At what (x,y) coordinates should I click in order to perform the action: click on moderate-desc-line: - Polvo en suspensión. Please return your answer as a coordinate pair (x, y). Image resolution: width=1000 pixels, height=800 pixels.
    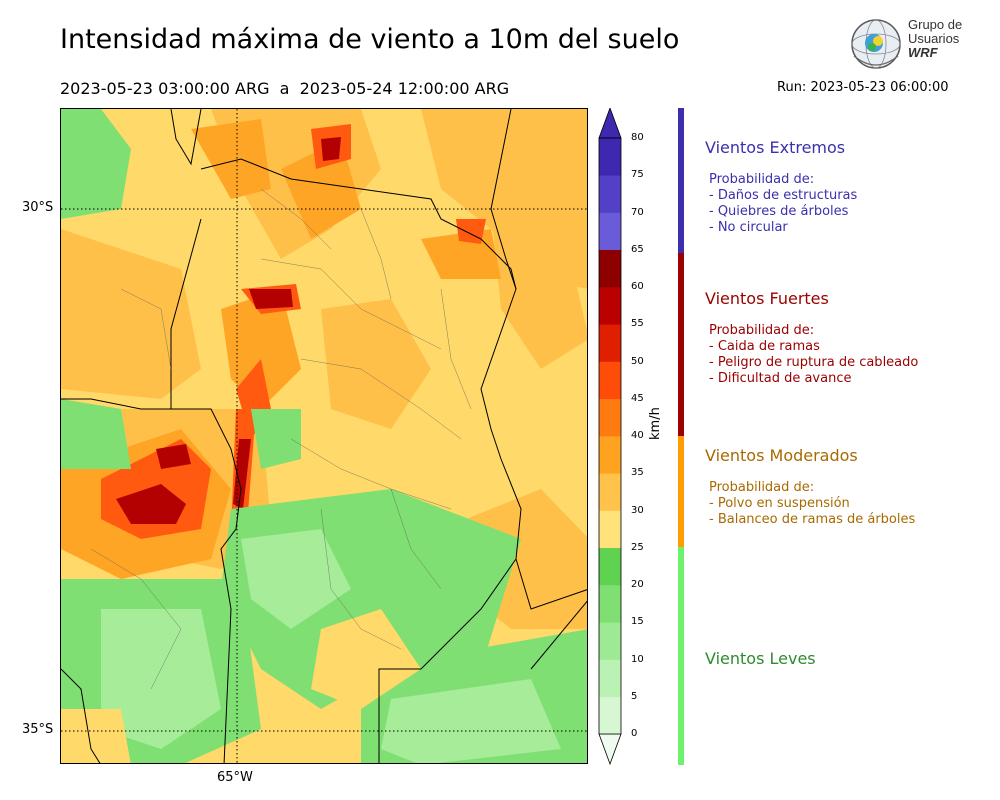
    Looking at the image, I should click on (779, 503).